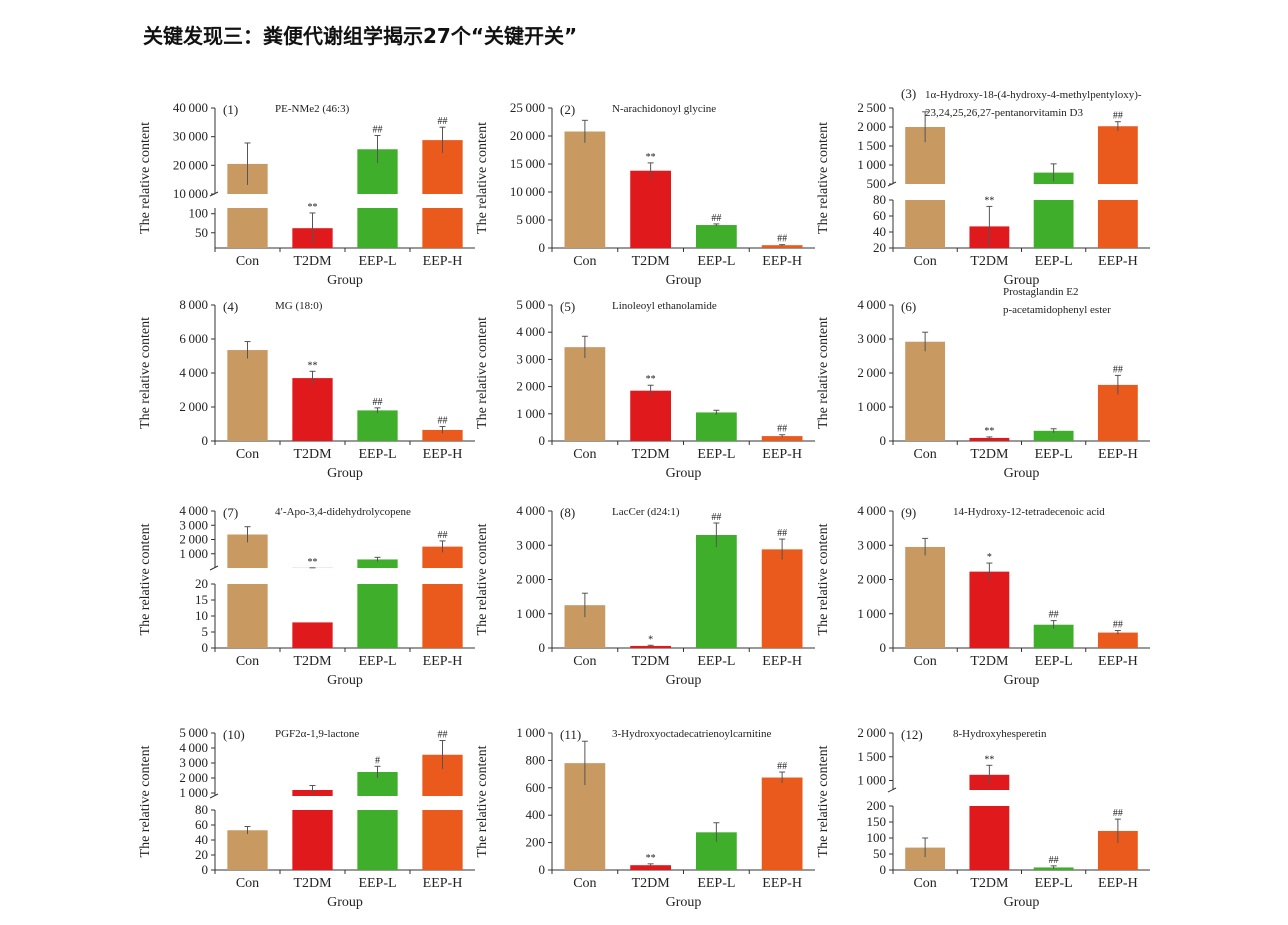 The image size is (1288, 925). I want to click on y-tick-label: 20 000, so click(190, 164).